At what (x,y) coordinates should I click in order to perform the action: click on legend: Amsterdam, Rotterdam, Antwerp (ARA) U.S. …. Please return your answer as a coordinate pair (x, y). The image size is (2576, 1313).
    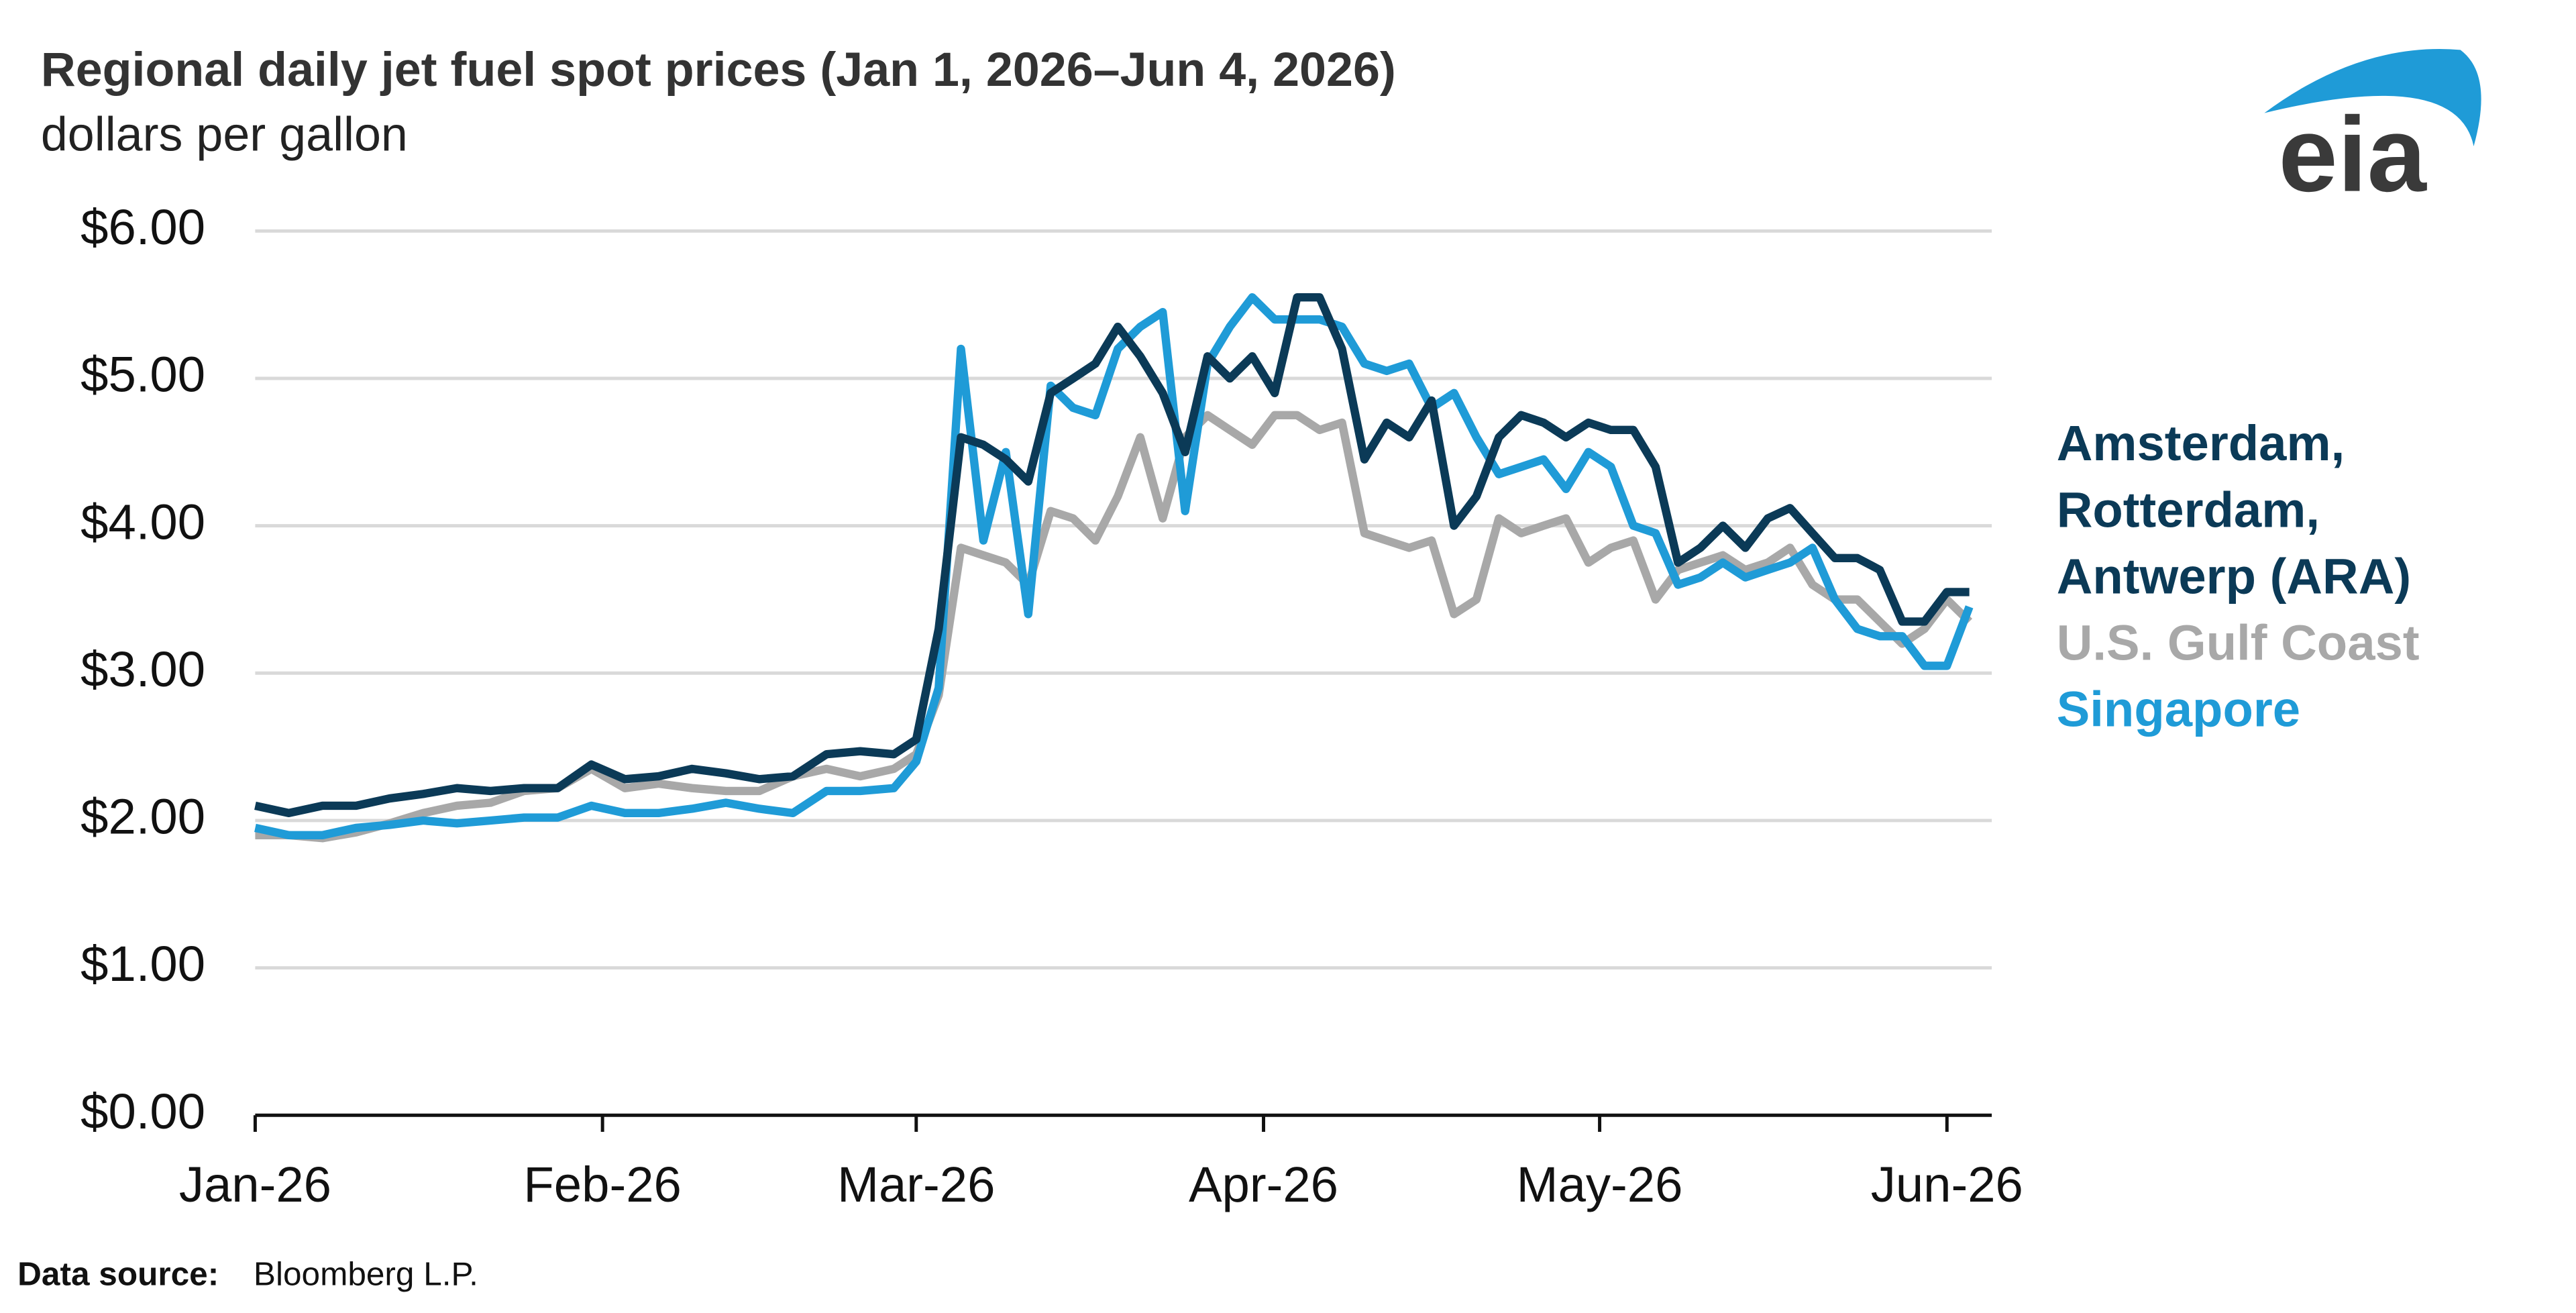
    Looking at the image, I should click on (2306, 578).